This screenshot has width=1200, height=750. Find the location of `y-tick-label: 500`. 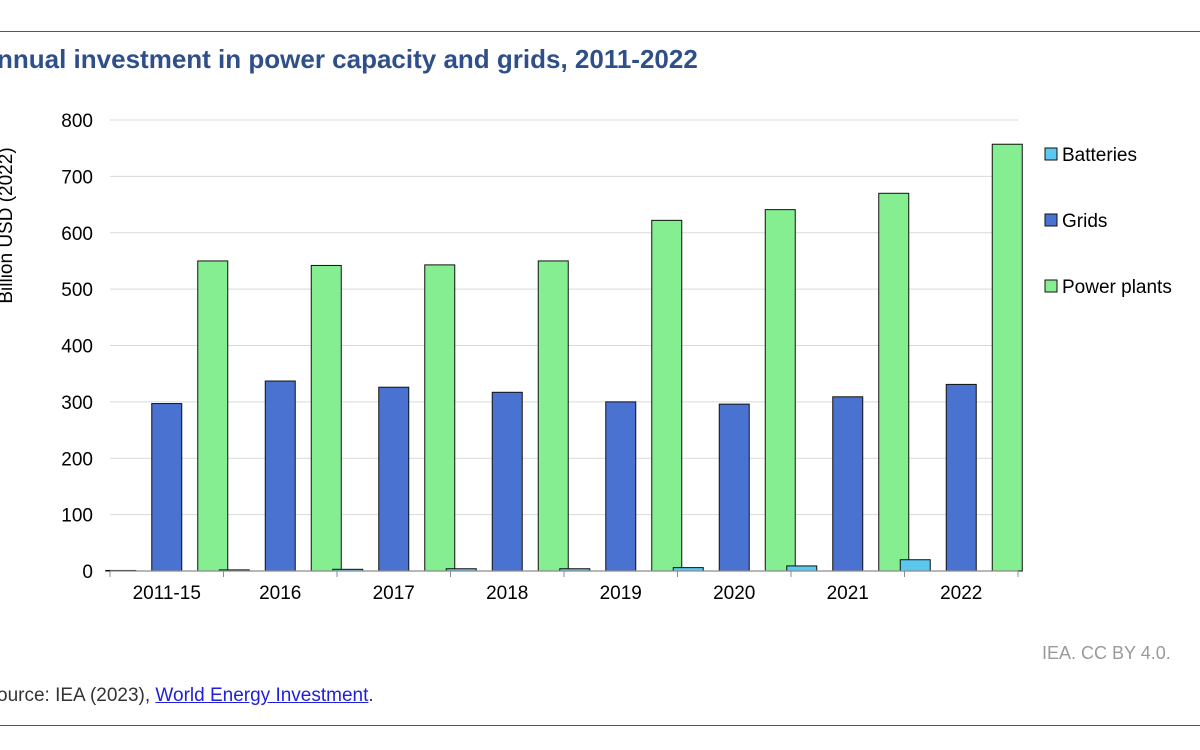

y-tick-label: 500 is located at coordinates (77, 290).